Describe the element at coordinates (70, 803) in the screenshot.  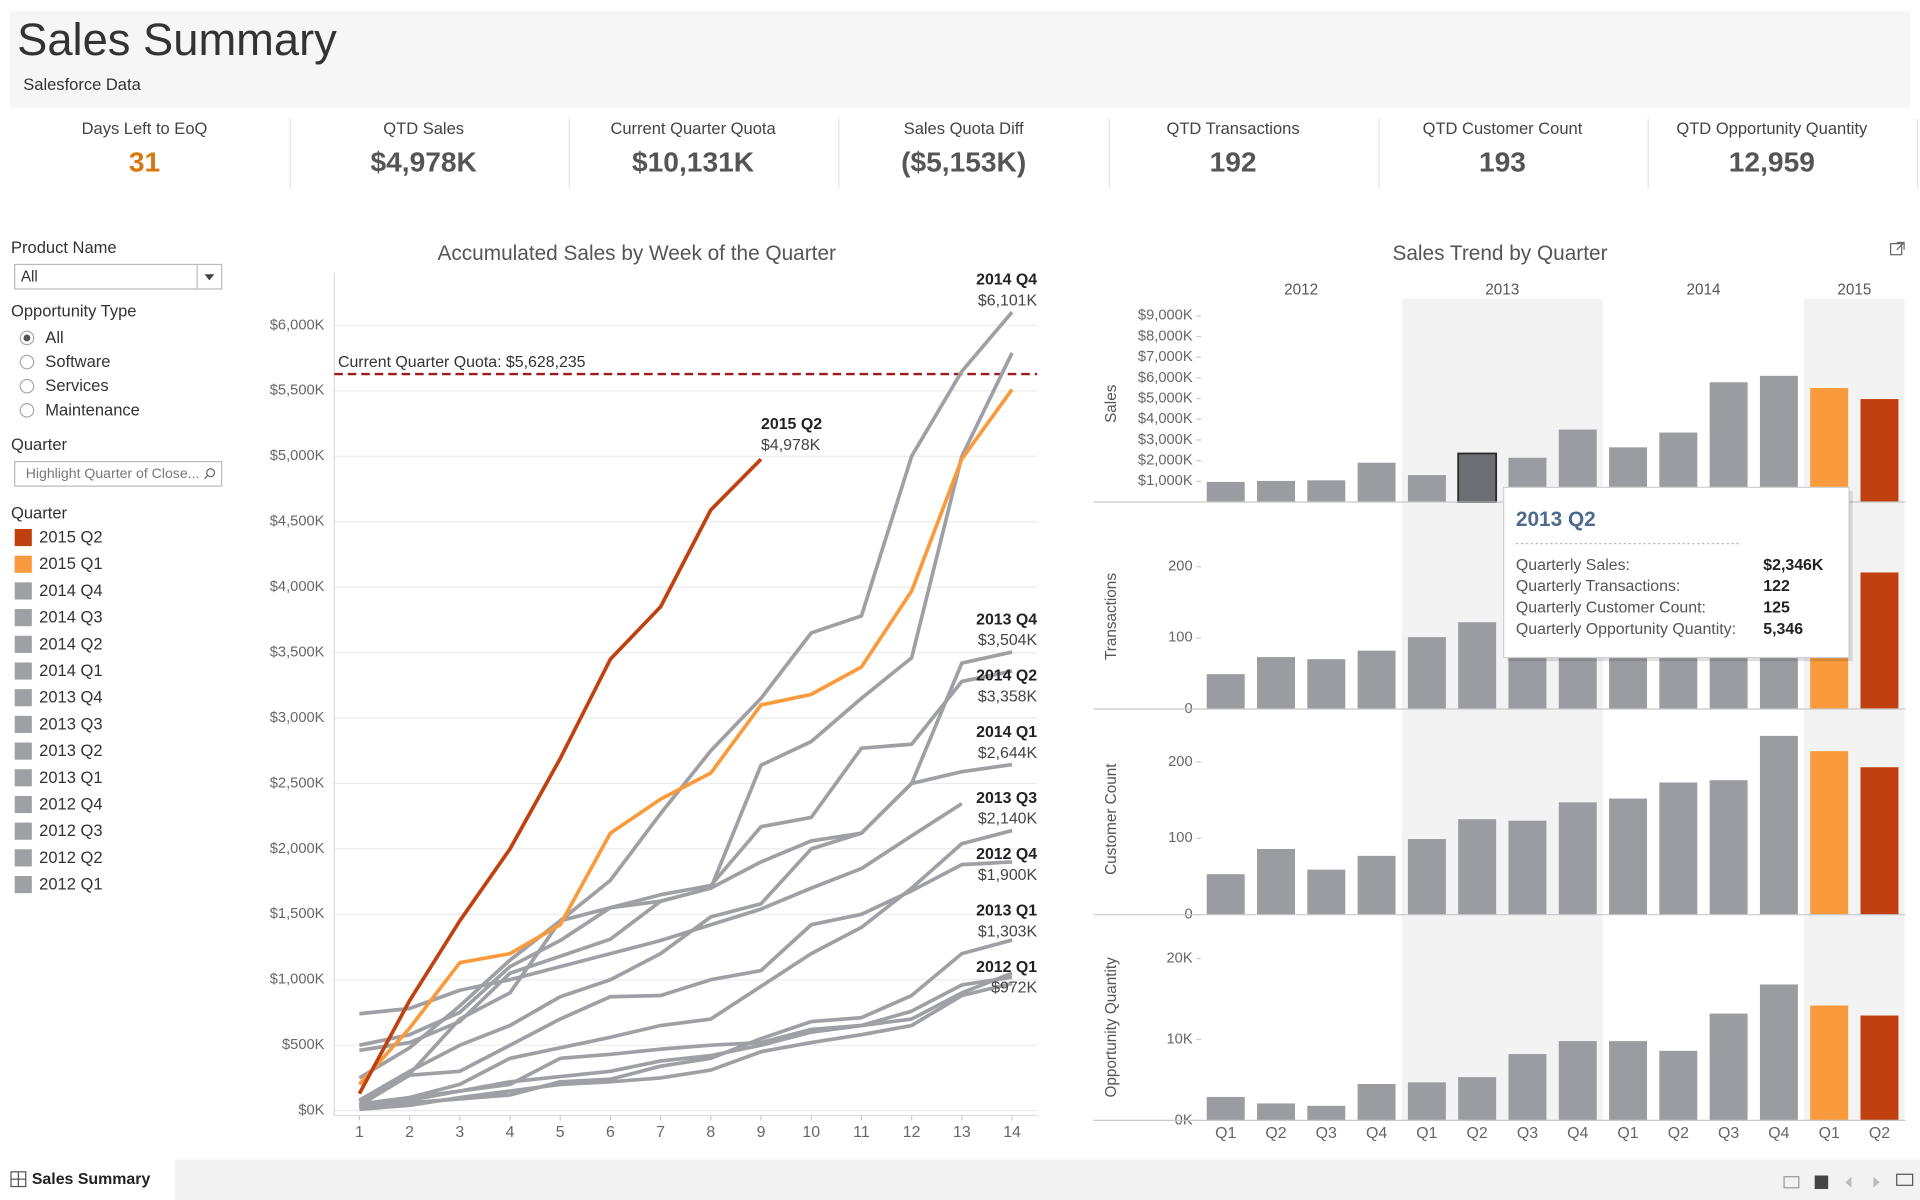
I see `legend-label: 2012 Q4` at that location.